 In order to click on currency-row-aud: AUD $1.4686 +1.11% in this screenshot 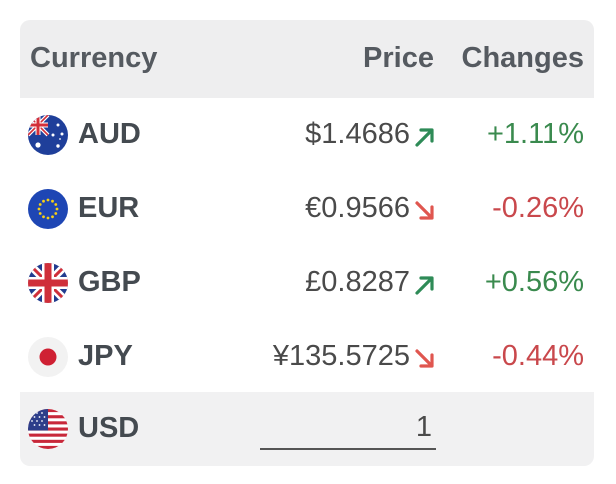, I will do `click(307, 135)`.